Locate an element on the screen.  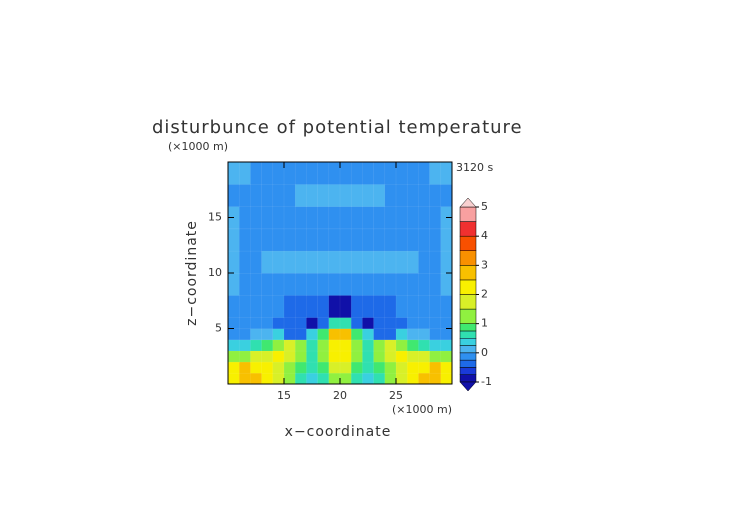
x-tick-label: 25 is located at coordinates (396, 395).